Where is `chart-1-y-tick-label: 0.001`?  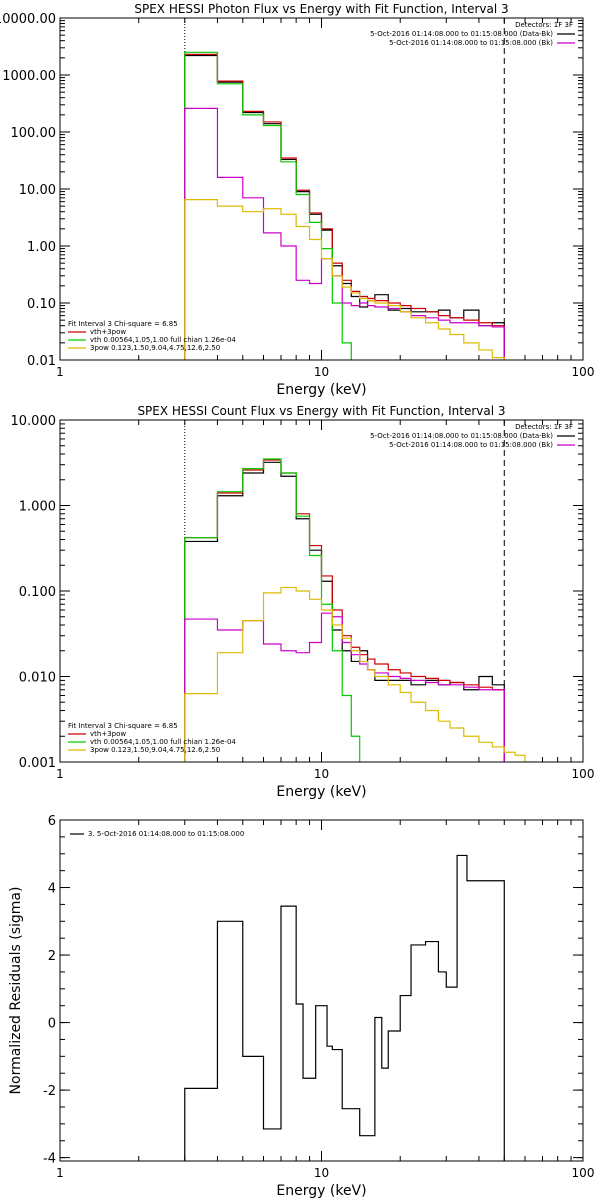
chart-1-y-tick-label: 0.001 is located at coordinates (37, 763).